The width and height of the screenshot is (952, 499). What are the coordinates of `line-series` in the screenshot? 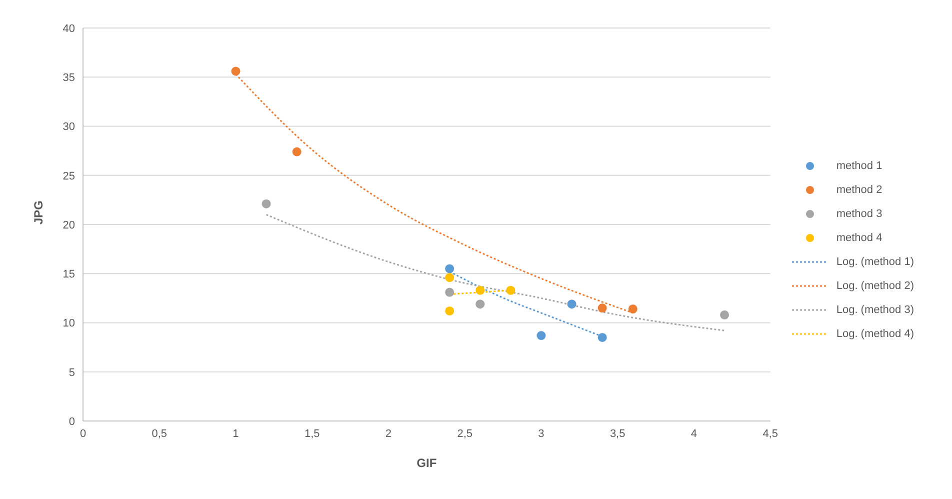 It's located at (496, 273).